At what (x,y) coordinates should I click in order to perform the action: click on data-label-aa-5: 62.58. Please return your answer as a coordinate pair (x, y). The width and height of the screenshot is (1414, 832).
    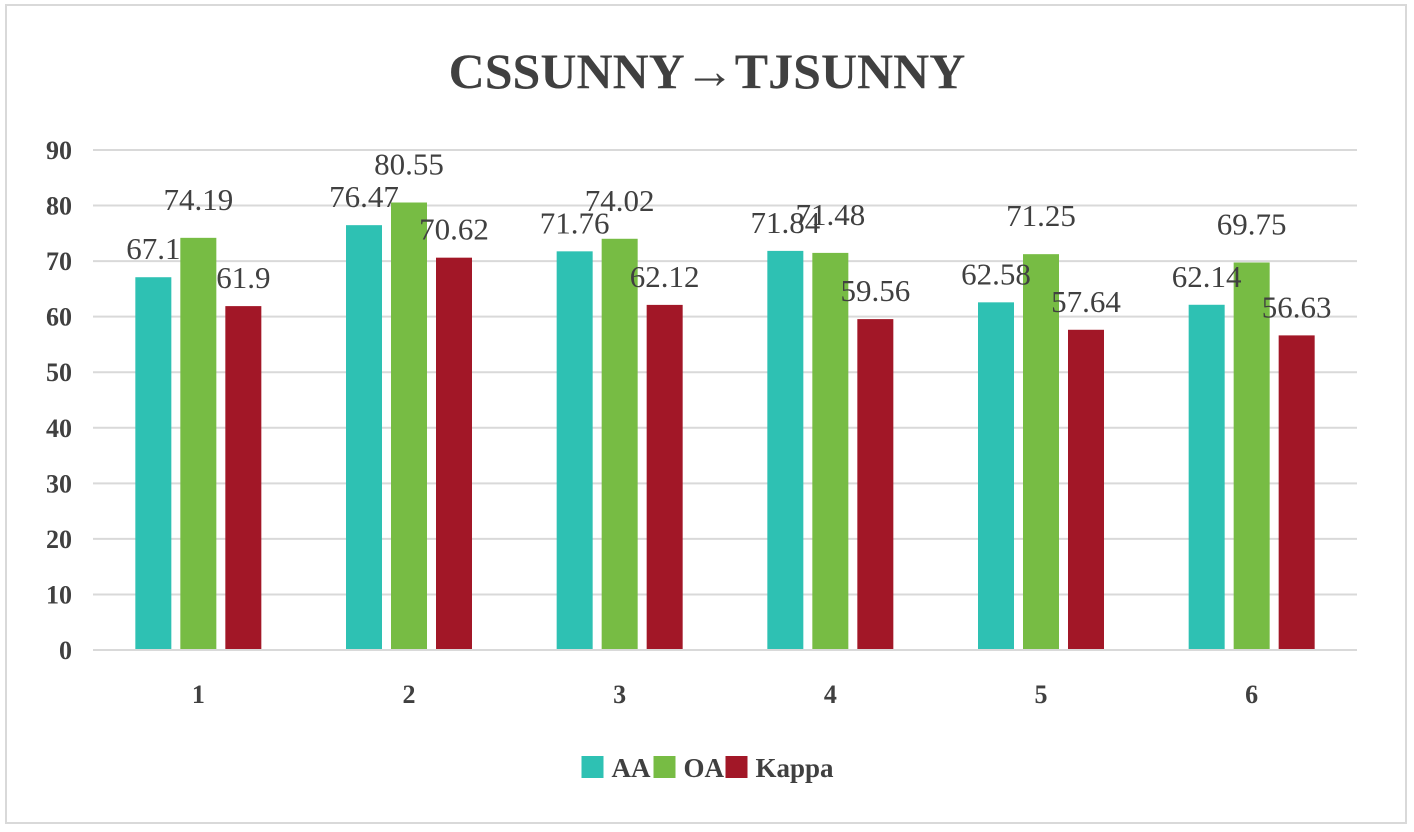
    Looking at the image, I should click on (996, 273).